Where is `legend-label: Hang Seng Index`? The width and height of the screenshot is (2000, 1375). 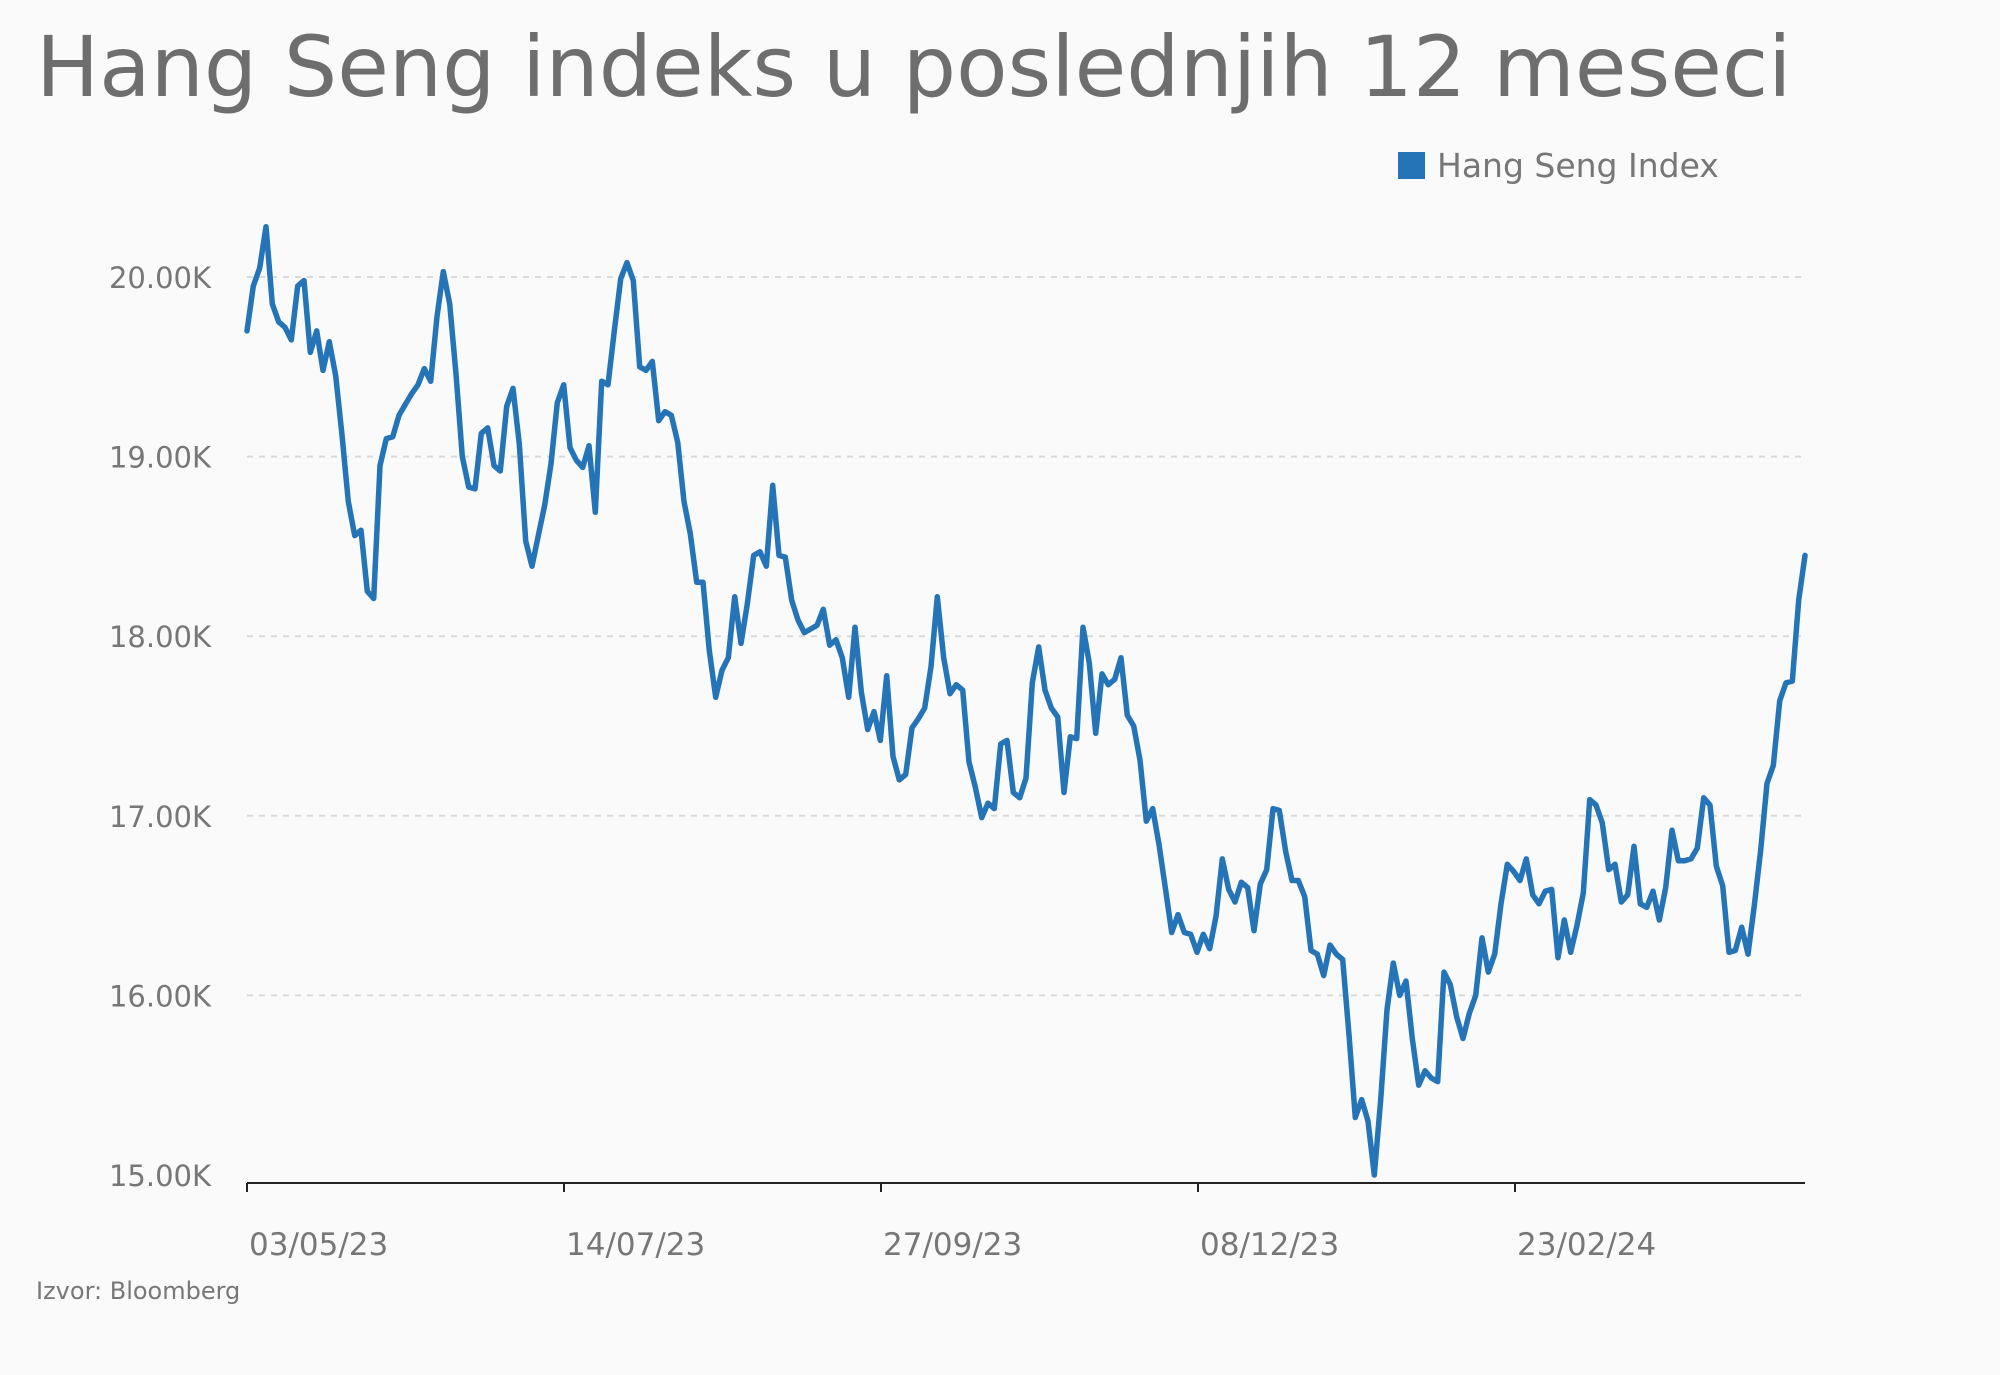 legend-label: Hang Seng Index is located at coordinates (1578, 165).